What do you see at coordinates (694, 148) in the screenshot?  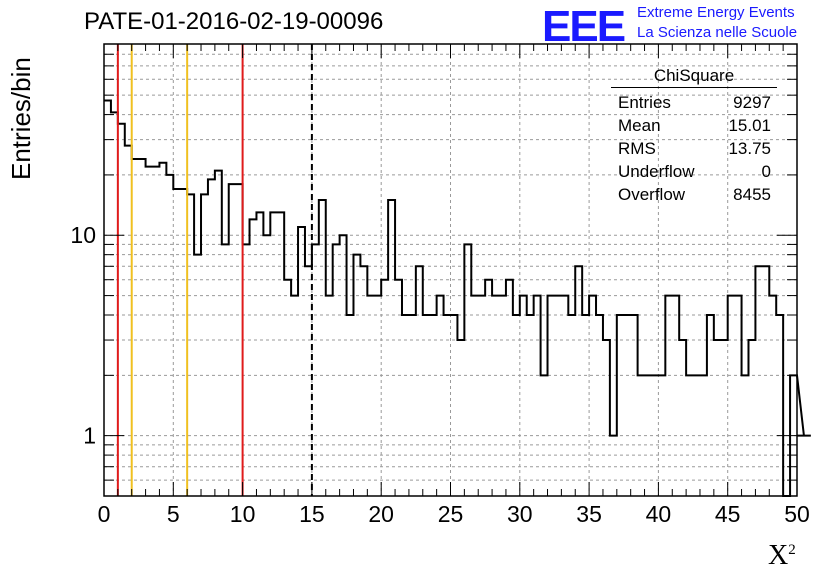 I see `stats-row-rms: RMS 13.75` at bounding box center [694, 148].